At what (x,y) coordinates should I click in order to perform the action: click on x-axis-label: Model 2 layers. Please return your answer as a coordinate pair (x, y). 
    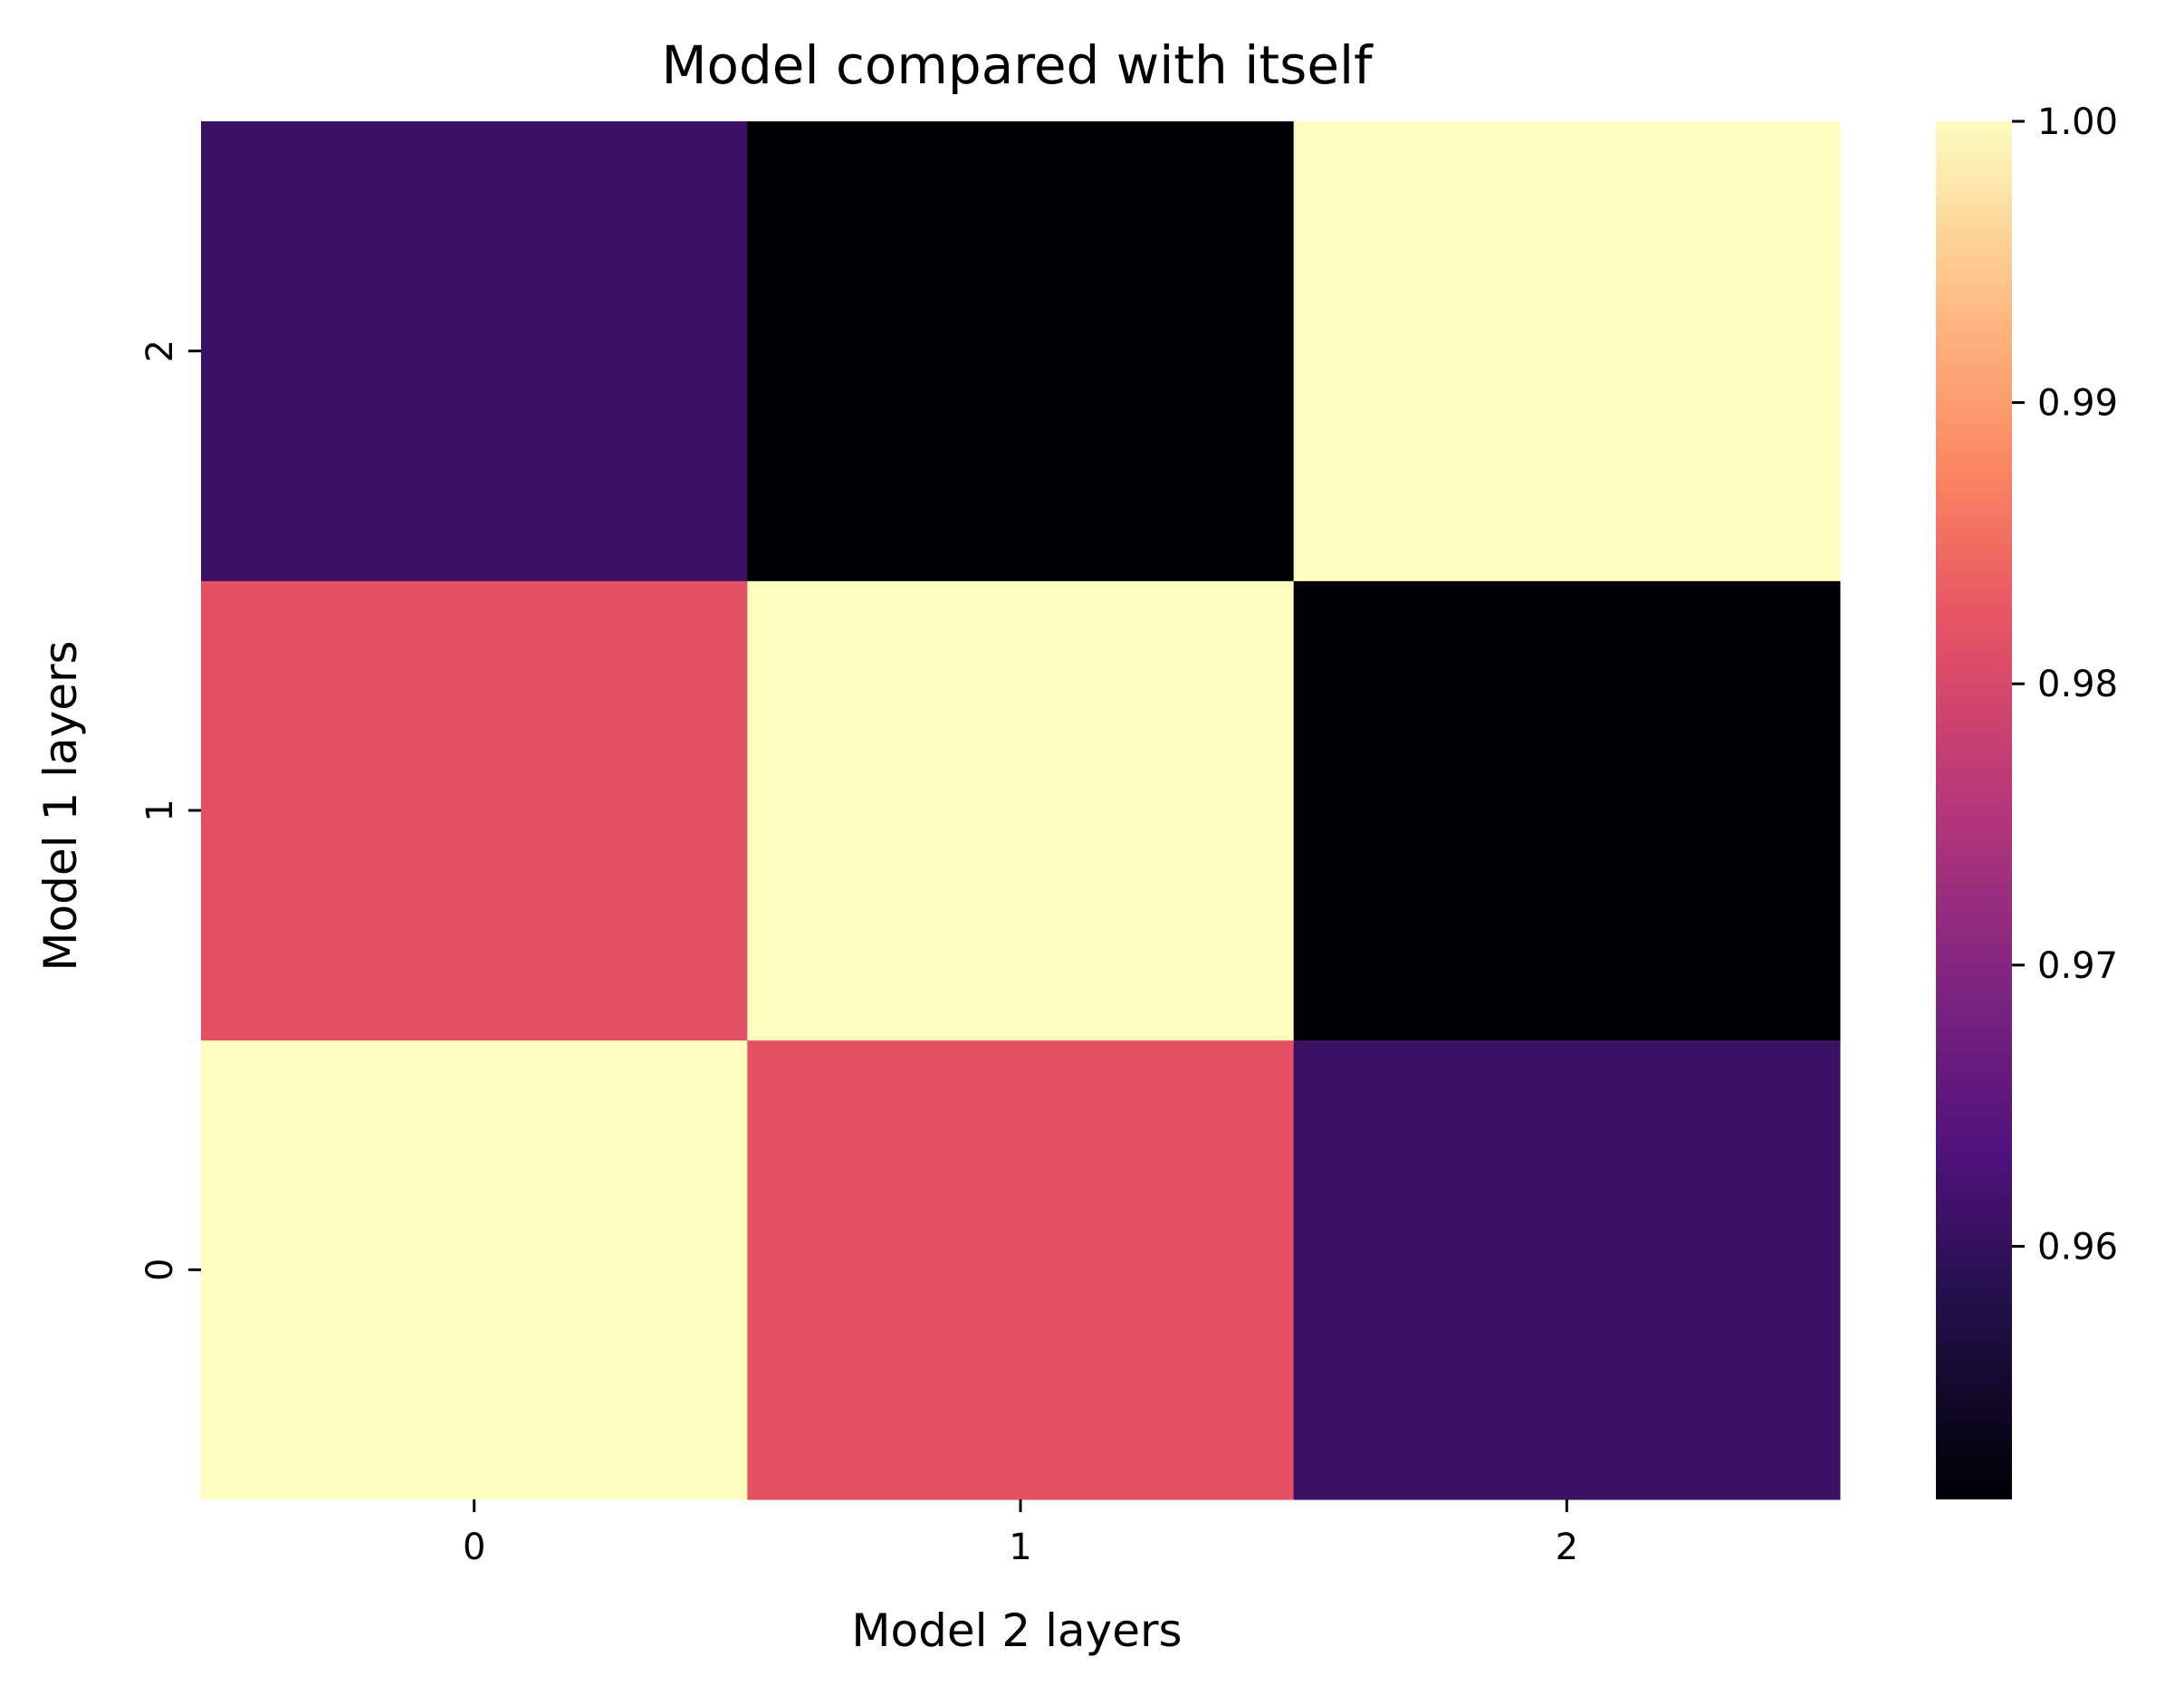
    Looking at the image, I should click on (1017, 1630).